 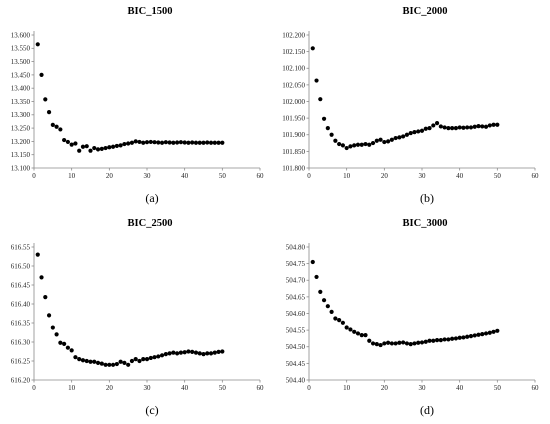 I want to click on chart-c-y-tick-label: 616.55, so click(x=21, y=247).